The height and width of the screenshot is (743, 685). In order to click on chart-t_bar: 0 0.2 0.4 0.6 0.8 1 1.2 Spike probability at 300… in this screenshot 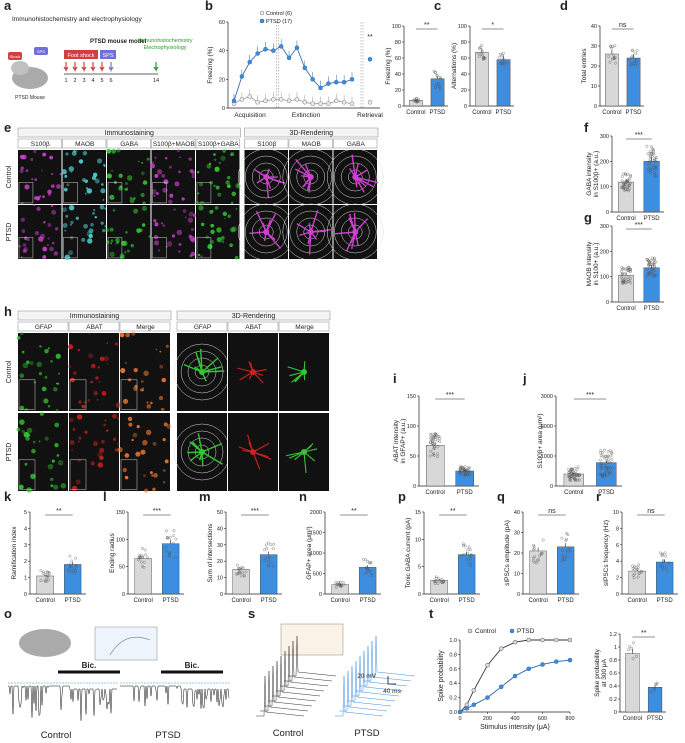, I will do `click(630, 676)`.